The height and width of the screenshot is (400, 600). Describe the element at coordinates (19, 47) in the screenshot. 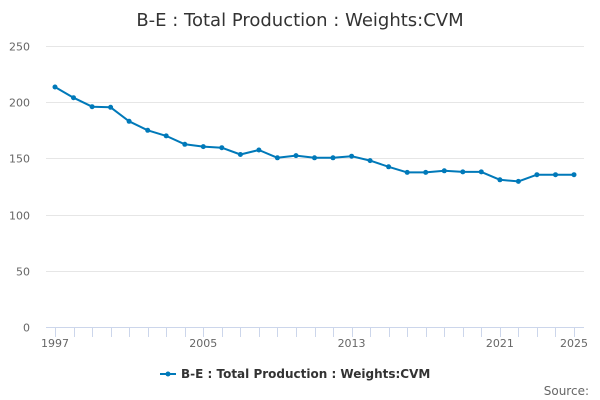

I see `y-tick-label: 250` at that location.